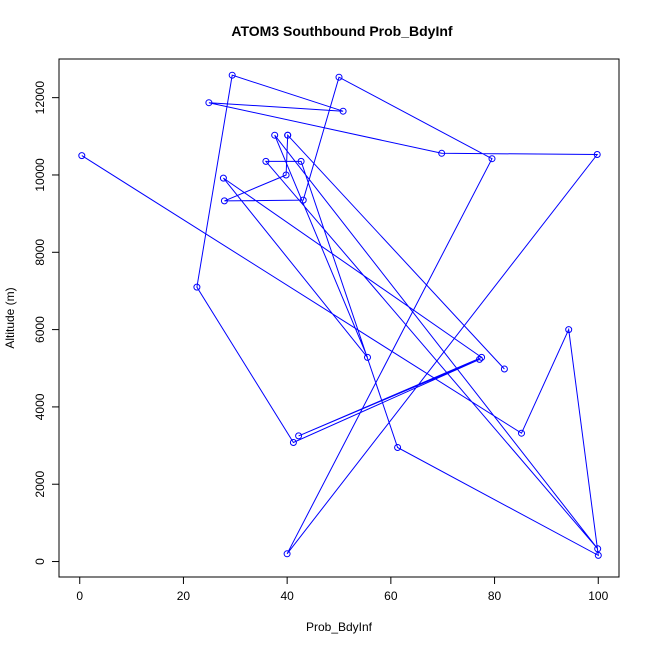 The height and width of the screenshot is (650, 650). Describe the element at coordinates (495, 596) in the screenshot. I see `x-tick-label: 80` at that location.